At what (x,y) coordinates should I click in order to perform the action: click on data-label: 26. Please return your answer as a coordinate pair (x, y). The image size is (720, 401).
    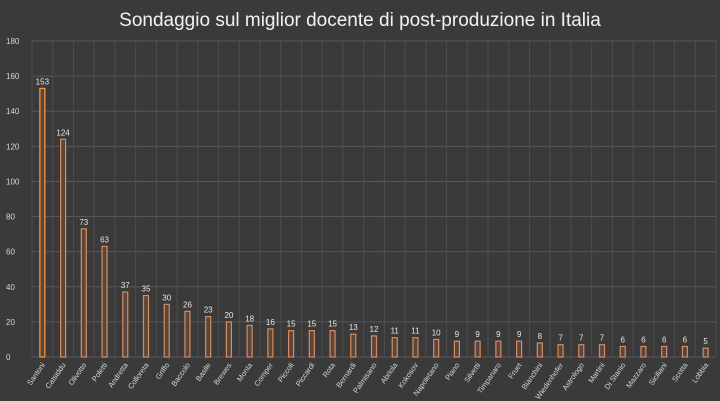
    Looking at the image, I should click on (187, 304).